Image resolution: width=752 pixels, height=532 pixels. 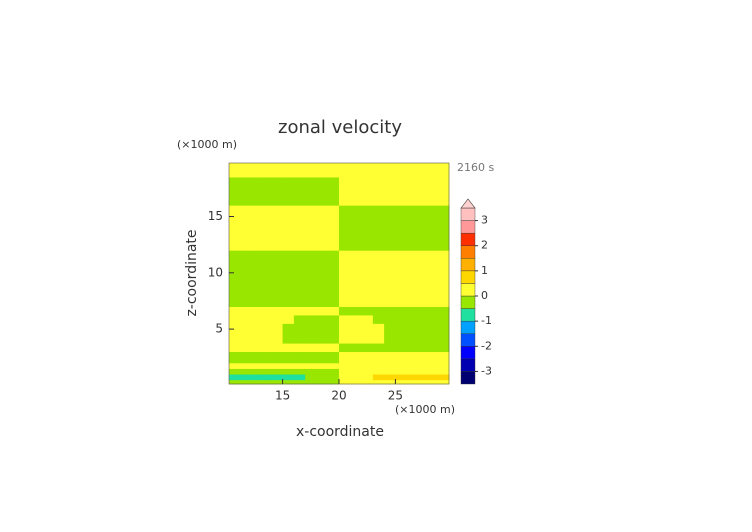 What do you see at coordinates (395, 396) in the screenshot?
I see `x-tick-label: 25` at bounding box center [395, 396].